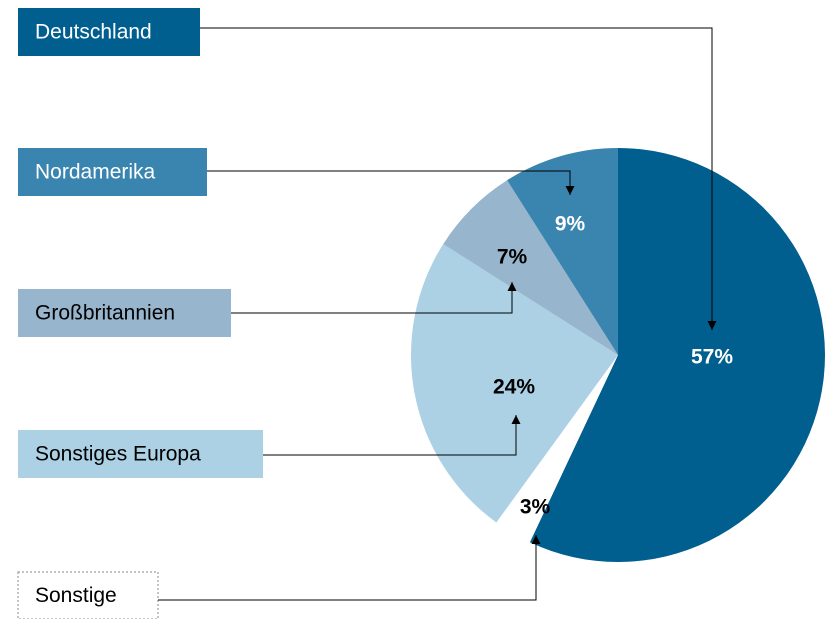  What do you see at coordinates (118, 454) in the screenshot?
I see `legend-label: Sonstiges Europa` at bounding box center [118, 454].